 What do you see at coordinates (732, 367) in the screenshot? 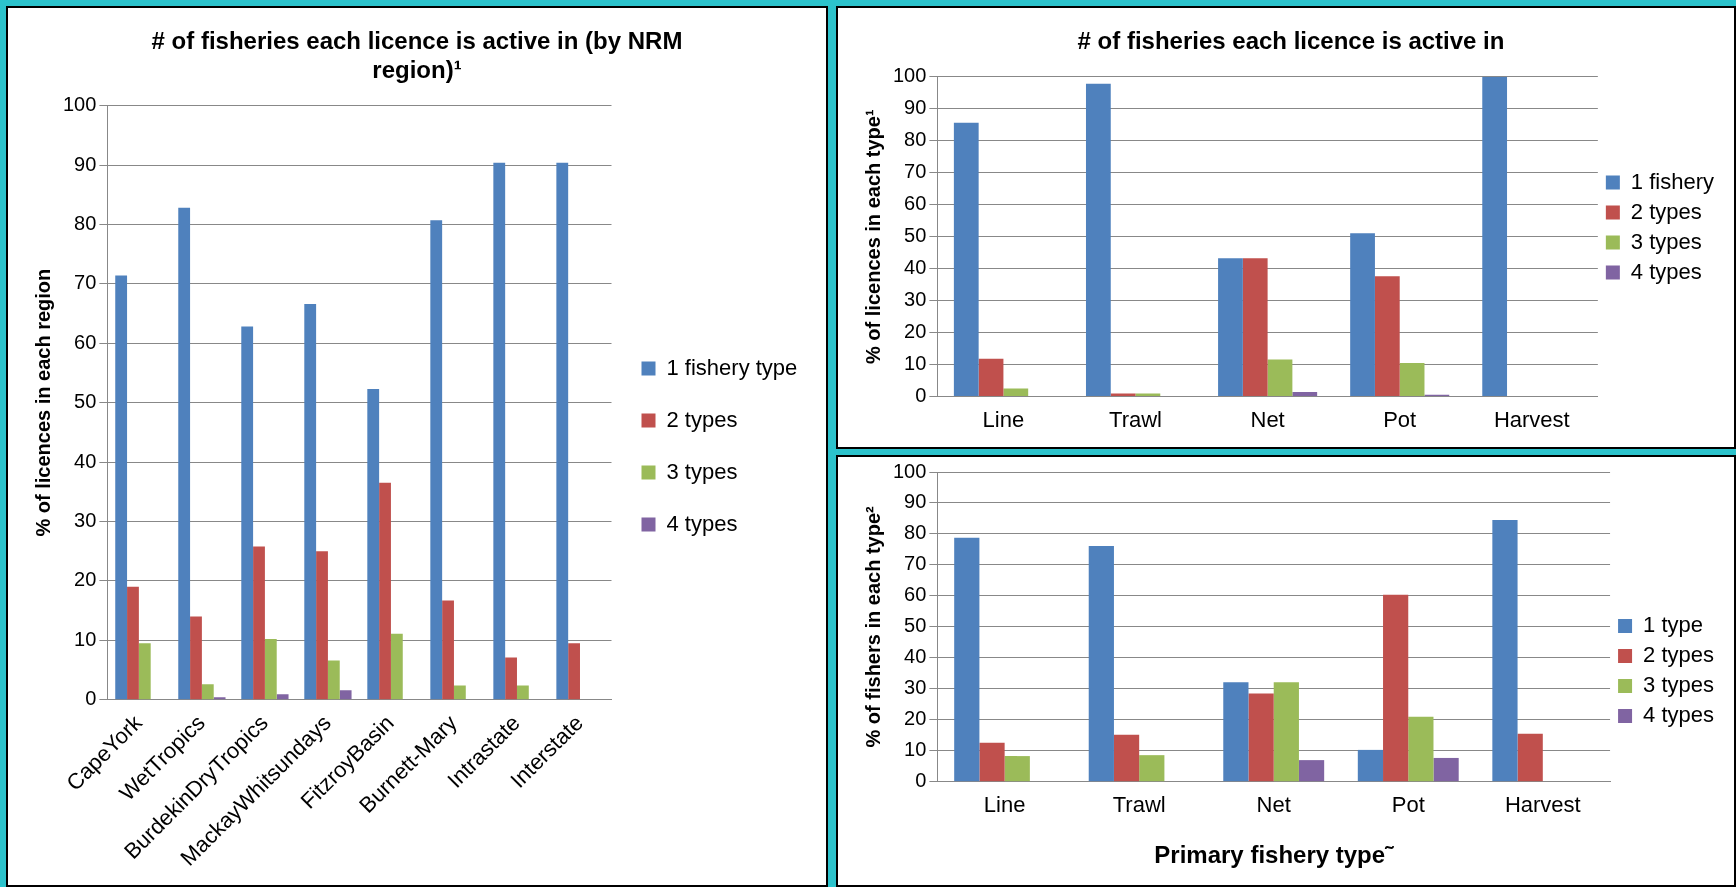
I see `legend-label: 1 fishery type` at bounding box center [732, 367].